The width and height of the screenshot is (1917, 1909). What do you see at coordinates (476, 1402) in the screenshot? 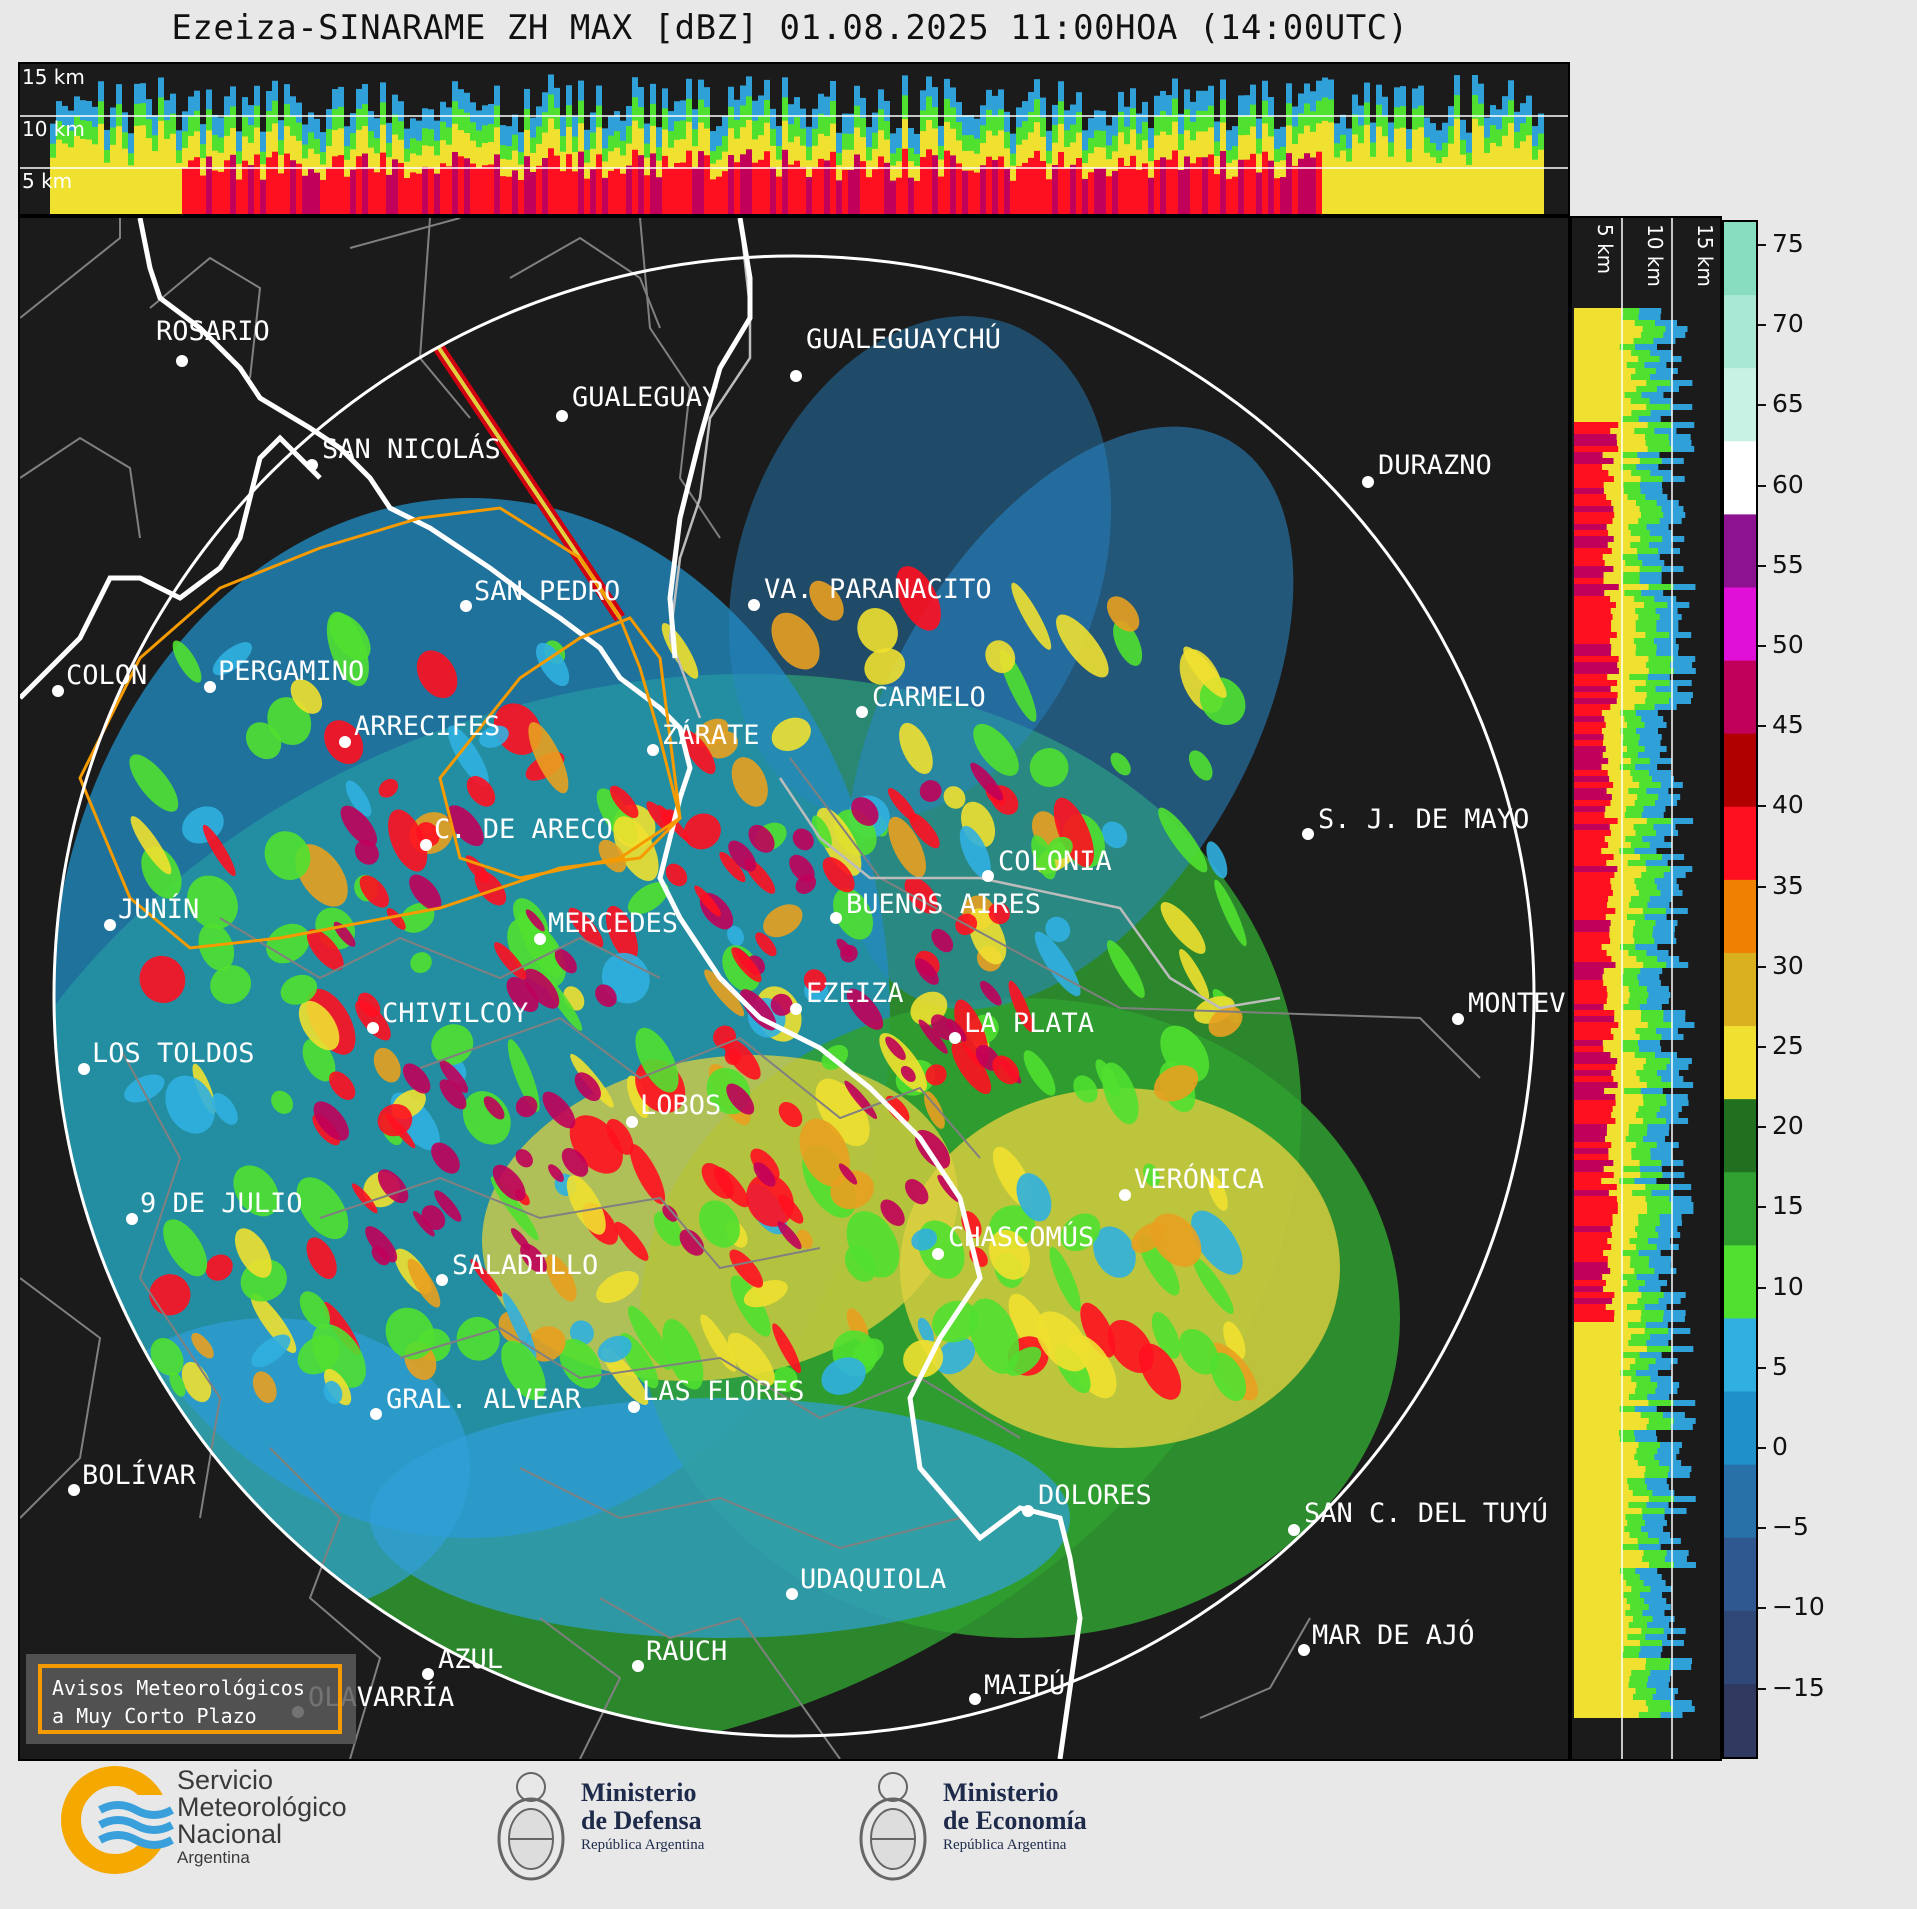
I see `city-marker: GRAL. ALVEAR` at bounding box center [476, 1402].